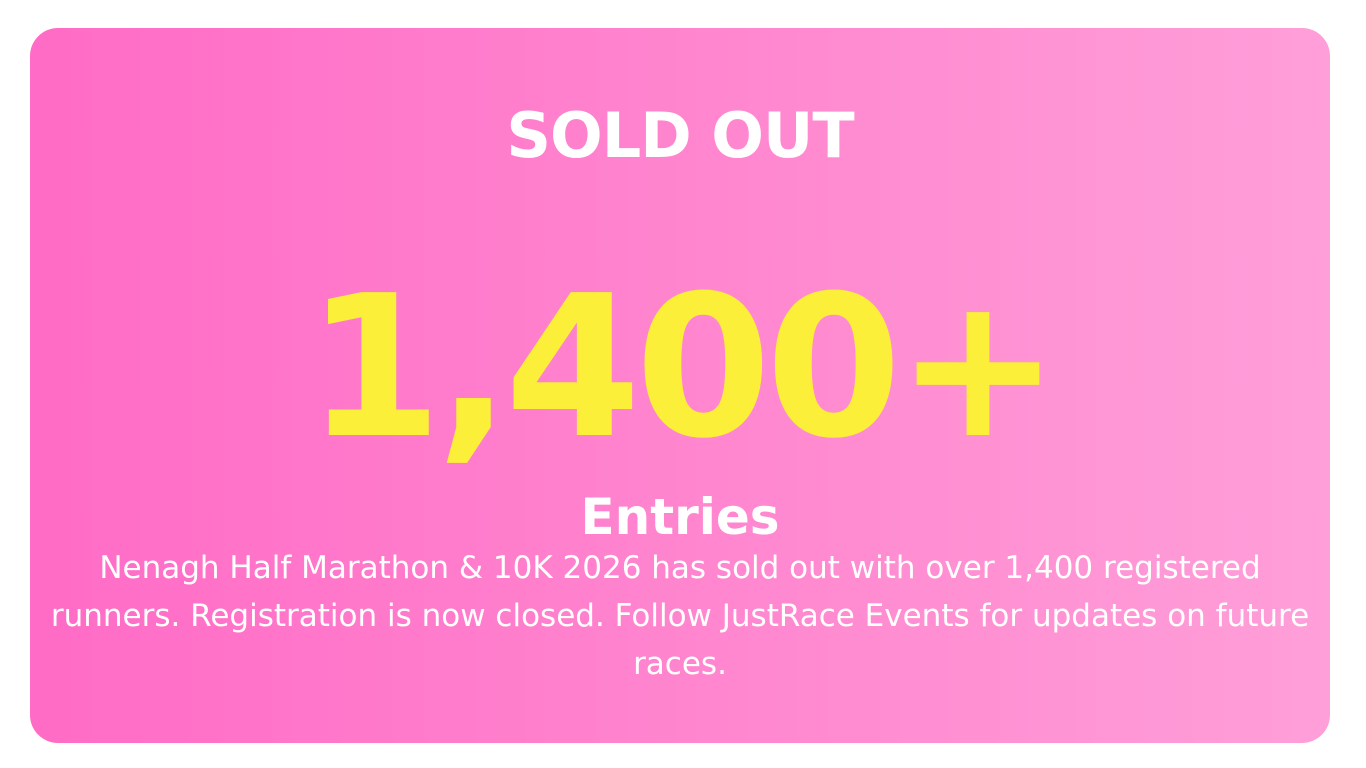  Describe the element at coordinates (680, 517) in the screenshot. I see `count-label: Entries` at that location.